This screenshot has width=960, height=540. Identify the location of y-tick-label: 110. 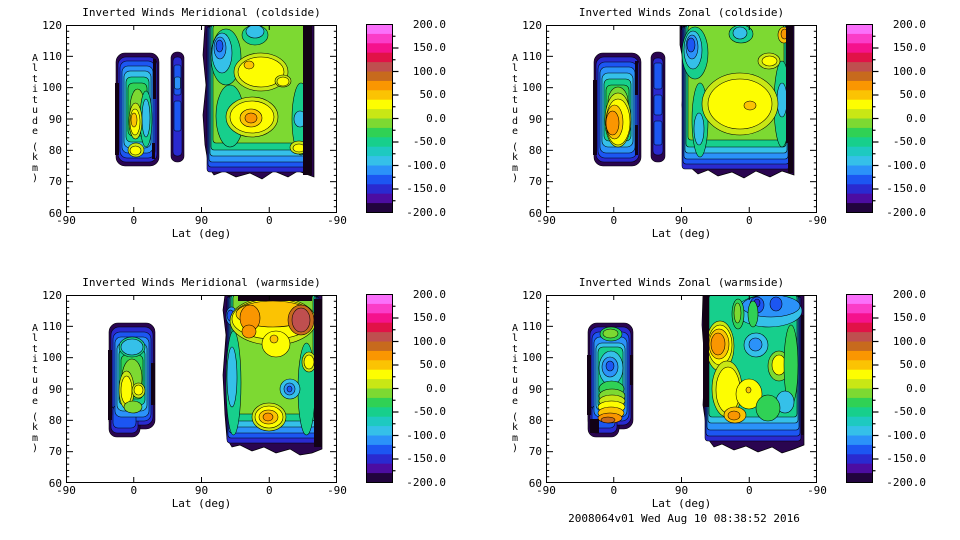
(52, 326).